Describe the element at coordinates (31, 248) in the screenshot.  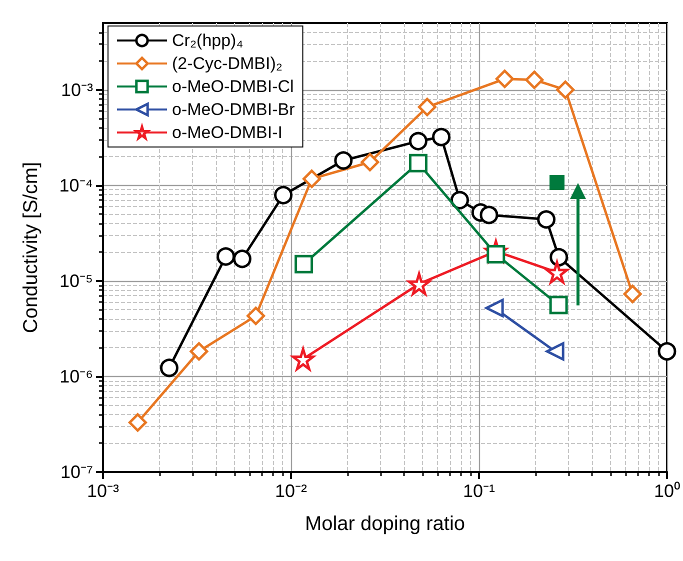
I see `y-axis-title: Conductivity [S/cm]` at that location.